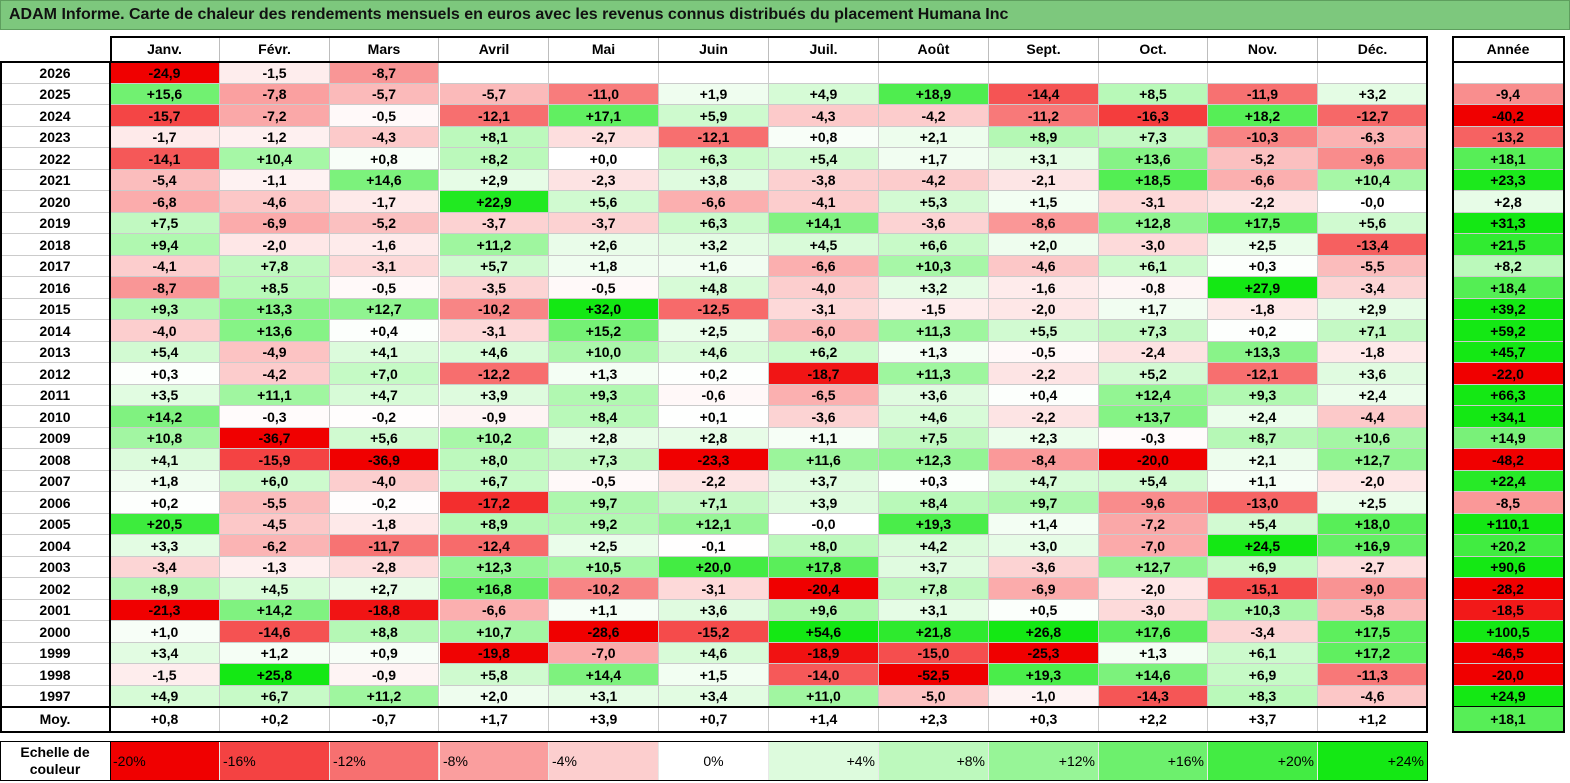 The width and height of the screenshot is (1570, 783). What do you see at coordinates (934, 719) in the screenshot?
I see `average-cell: +2,3` at bounding box center [934, 719].